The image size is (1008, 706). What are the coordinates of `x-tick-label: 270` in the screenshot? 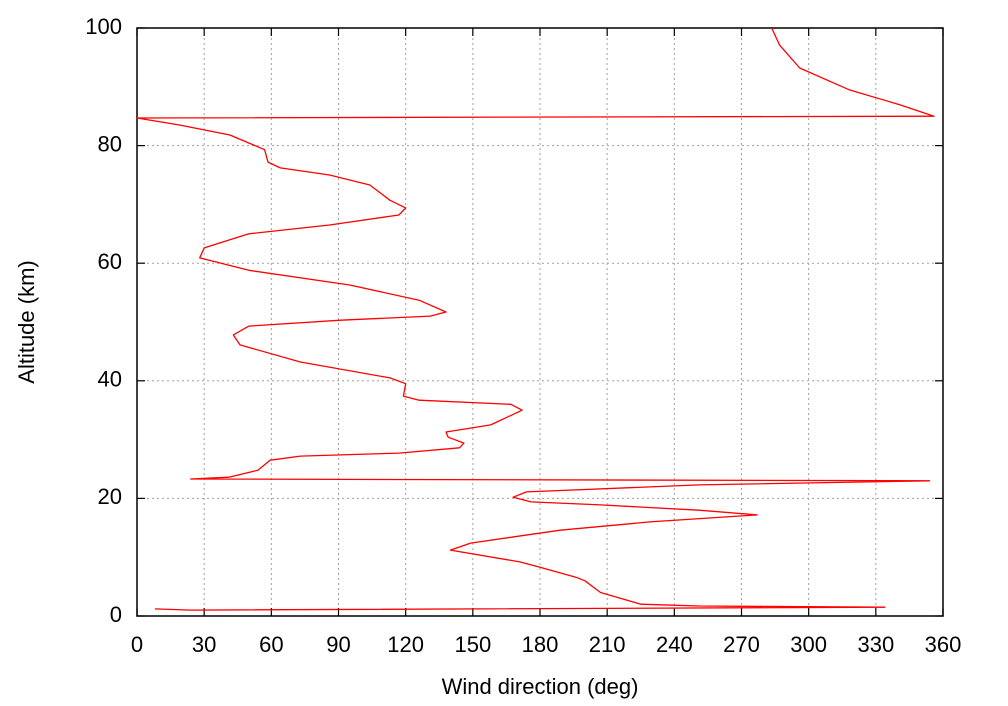 It's located at (741, 644).